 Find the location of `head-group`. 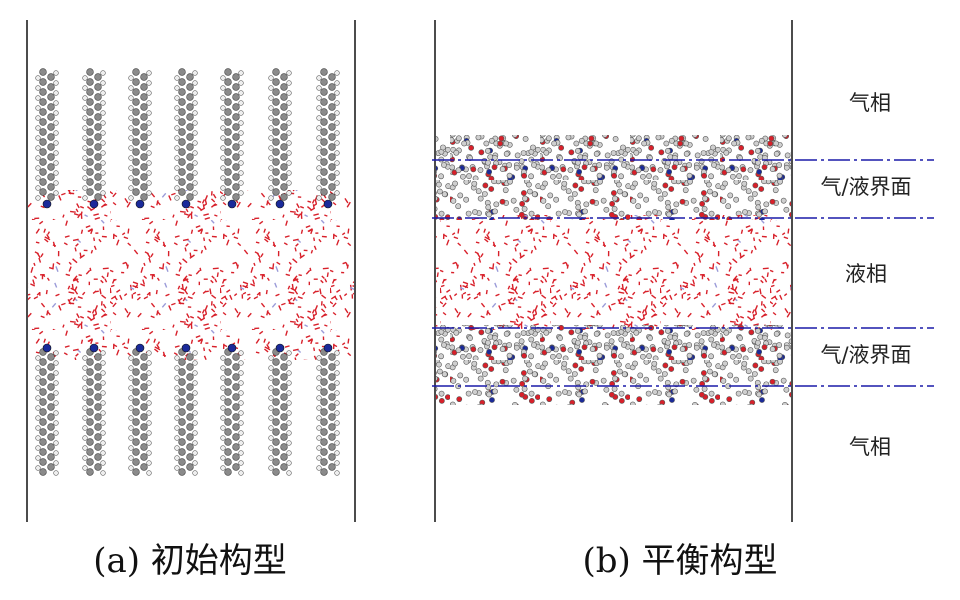

head-group is located at coordinates (94, 348).